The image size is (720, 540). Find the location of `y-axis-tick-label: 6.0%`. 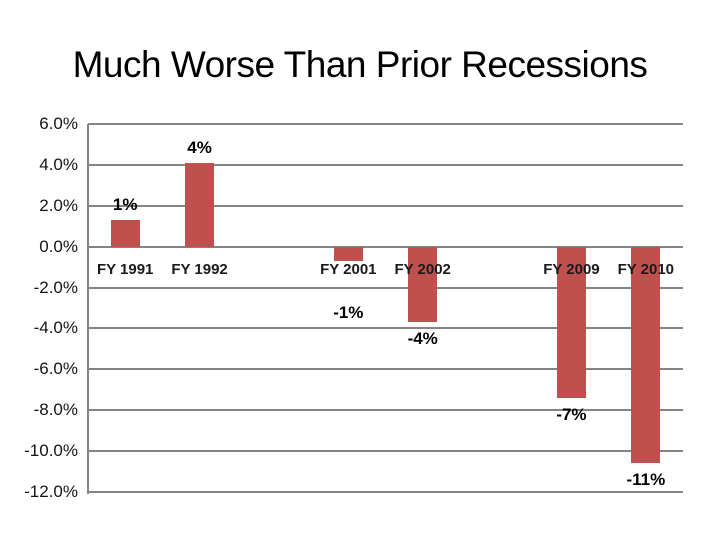

y-axis-tick-label: 6.0% is located at coordinates (58, 123).